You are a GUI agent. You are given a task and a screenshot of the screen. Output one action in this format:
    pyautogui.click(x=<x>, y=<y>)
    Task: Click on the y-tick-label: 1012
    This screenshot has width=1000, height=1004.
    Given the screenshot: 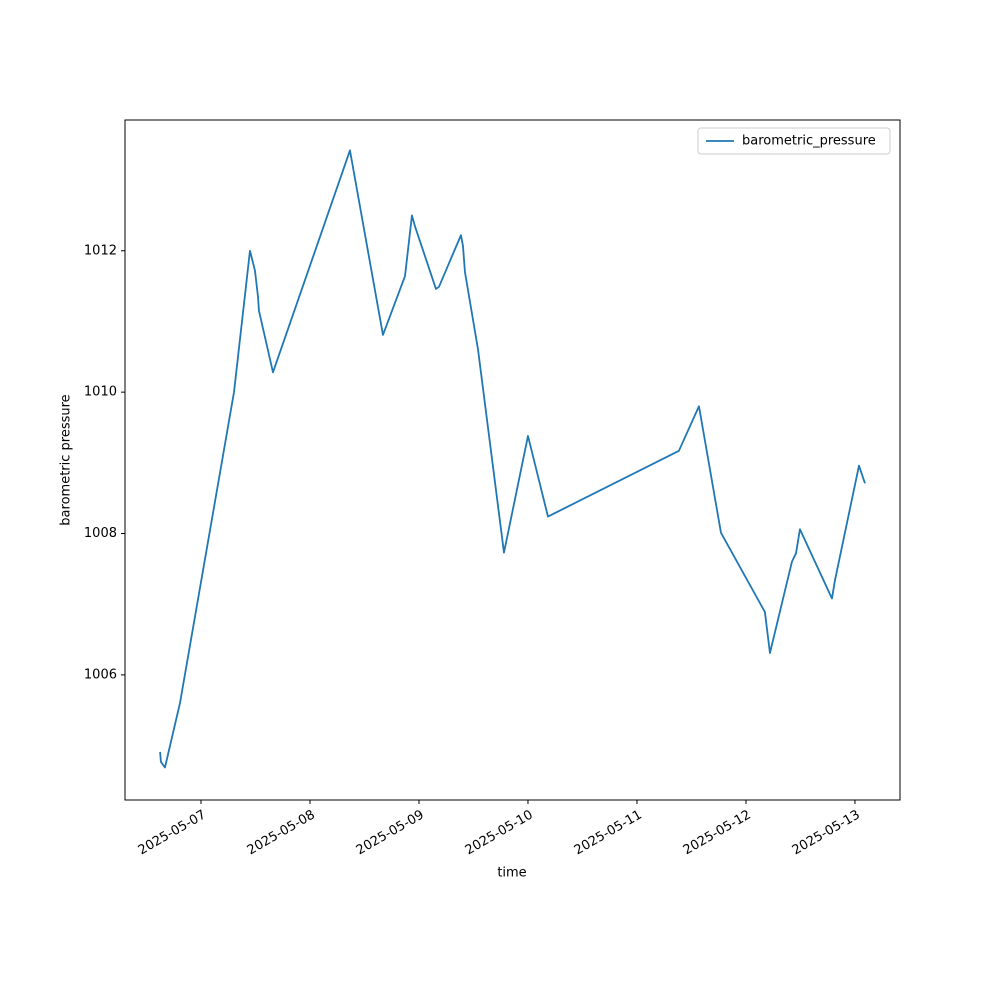 What is the action you would take?
    pyautogui.click(x=100, y=250)
    